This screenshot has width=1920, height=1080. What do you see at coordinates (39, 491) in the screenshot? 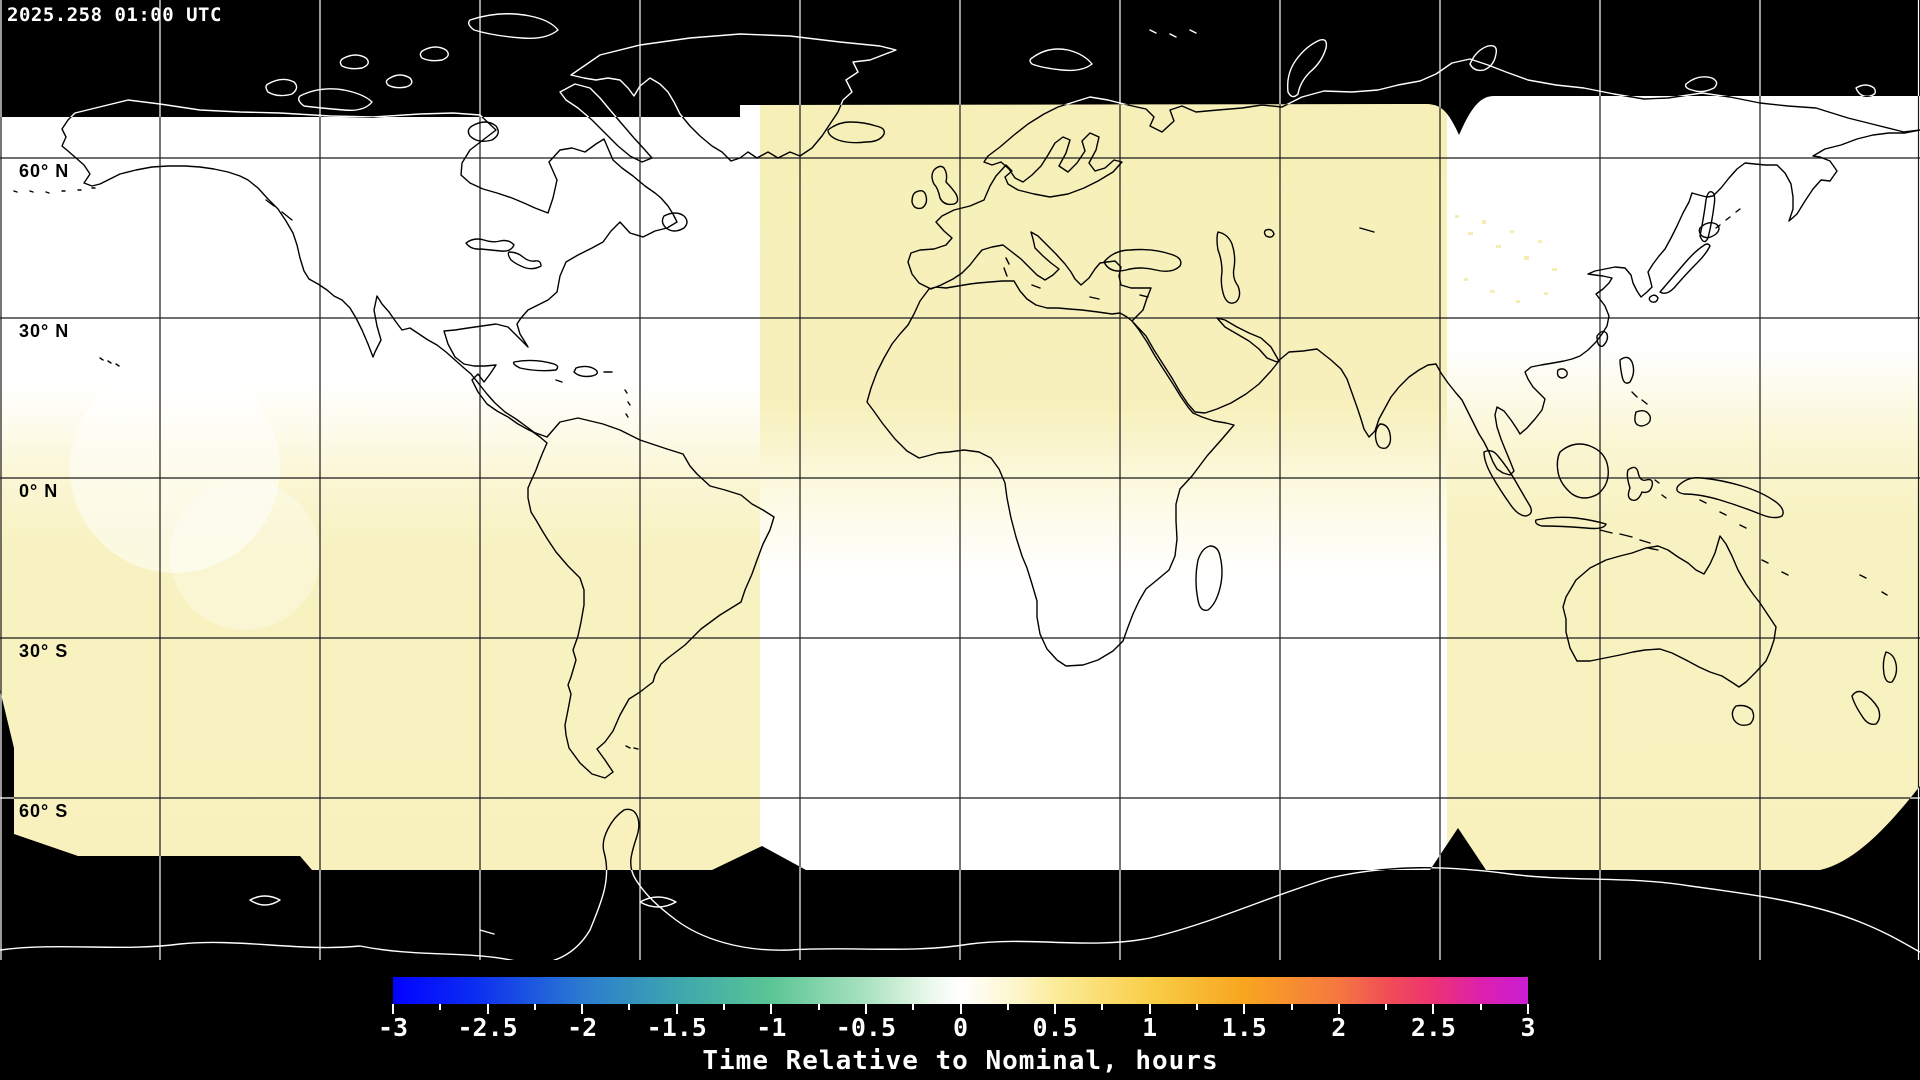
I see `latitude-label-0n: 0° N` at bounding box center [39, 491].